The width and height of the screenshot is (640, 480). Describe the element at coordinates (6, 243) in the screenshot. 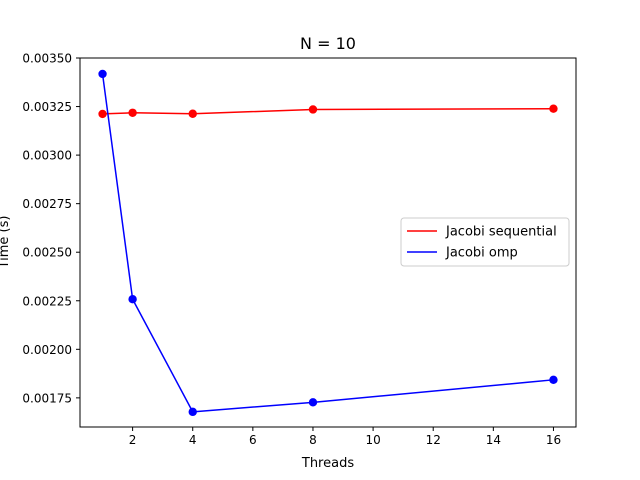

I see `y-axis-label: Time (s)` at that location.